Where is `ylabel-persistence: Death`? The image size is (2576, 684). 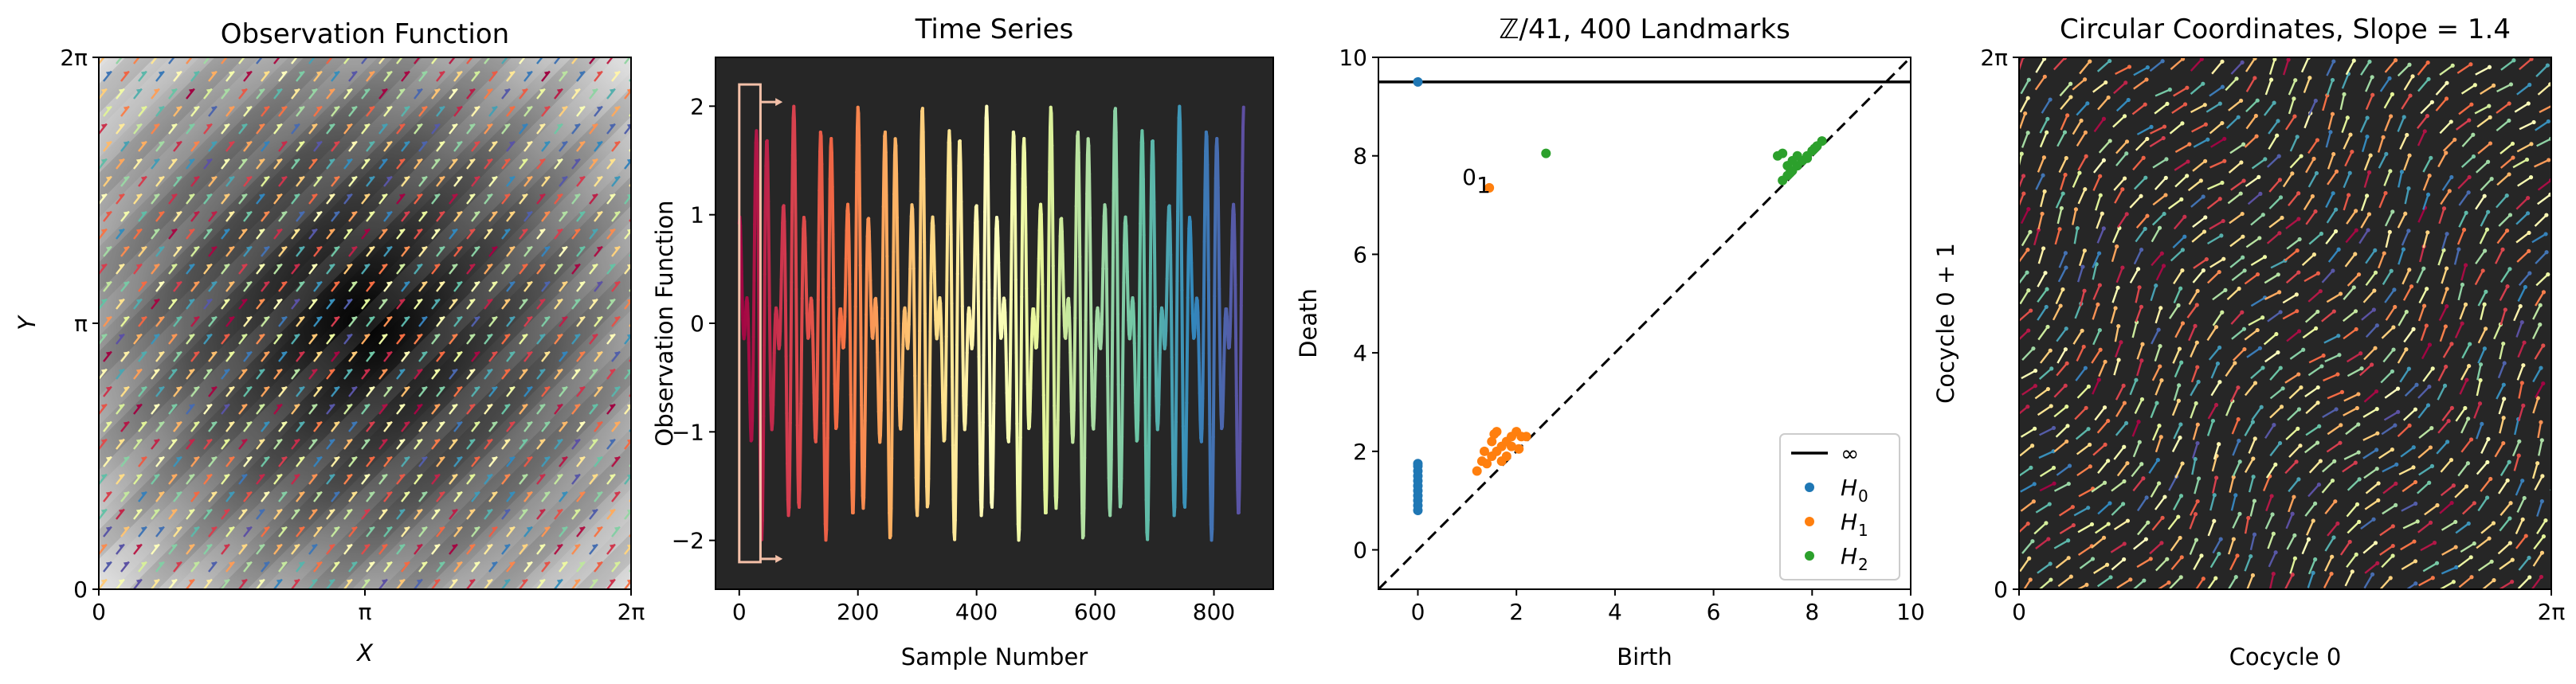 ylabel-persistence: Death is located at coordinates (1308, 323).